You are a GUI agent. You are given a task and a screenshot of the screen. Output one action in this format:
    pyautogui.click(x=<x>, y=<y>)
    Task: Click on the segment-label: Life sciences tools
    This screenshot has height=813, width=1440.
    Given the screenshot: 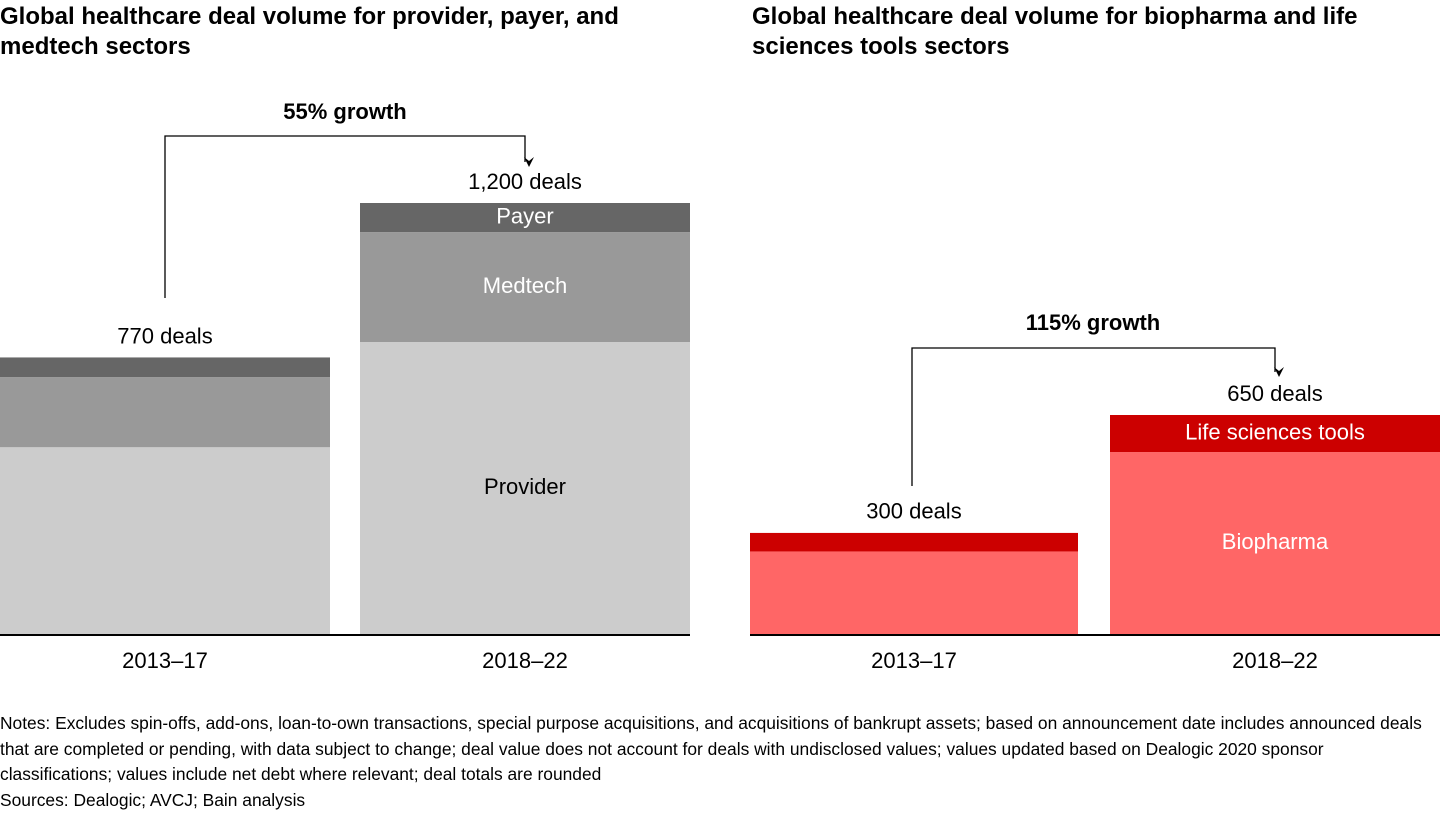 What is the action you would take?
    pyautogui.click(x=1275, y=431)
    